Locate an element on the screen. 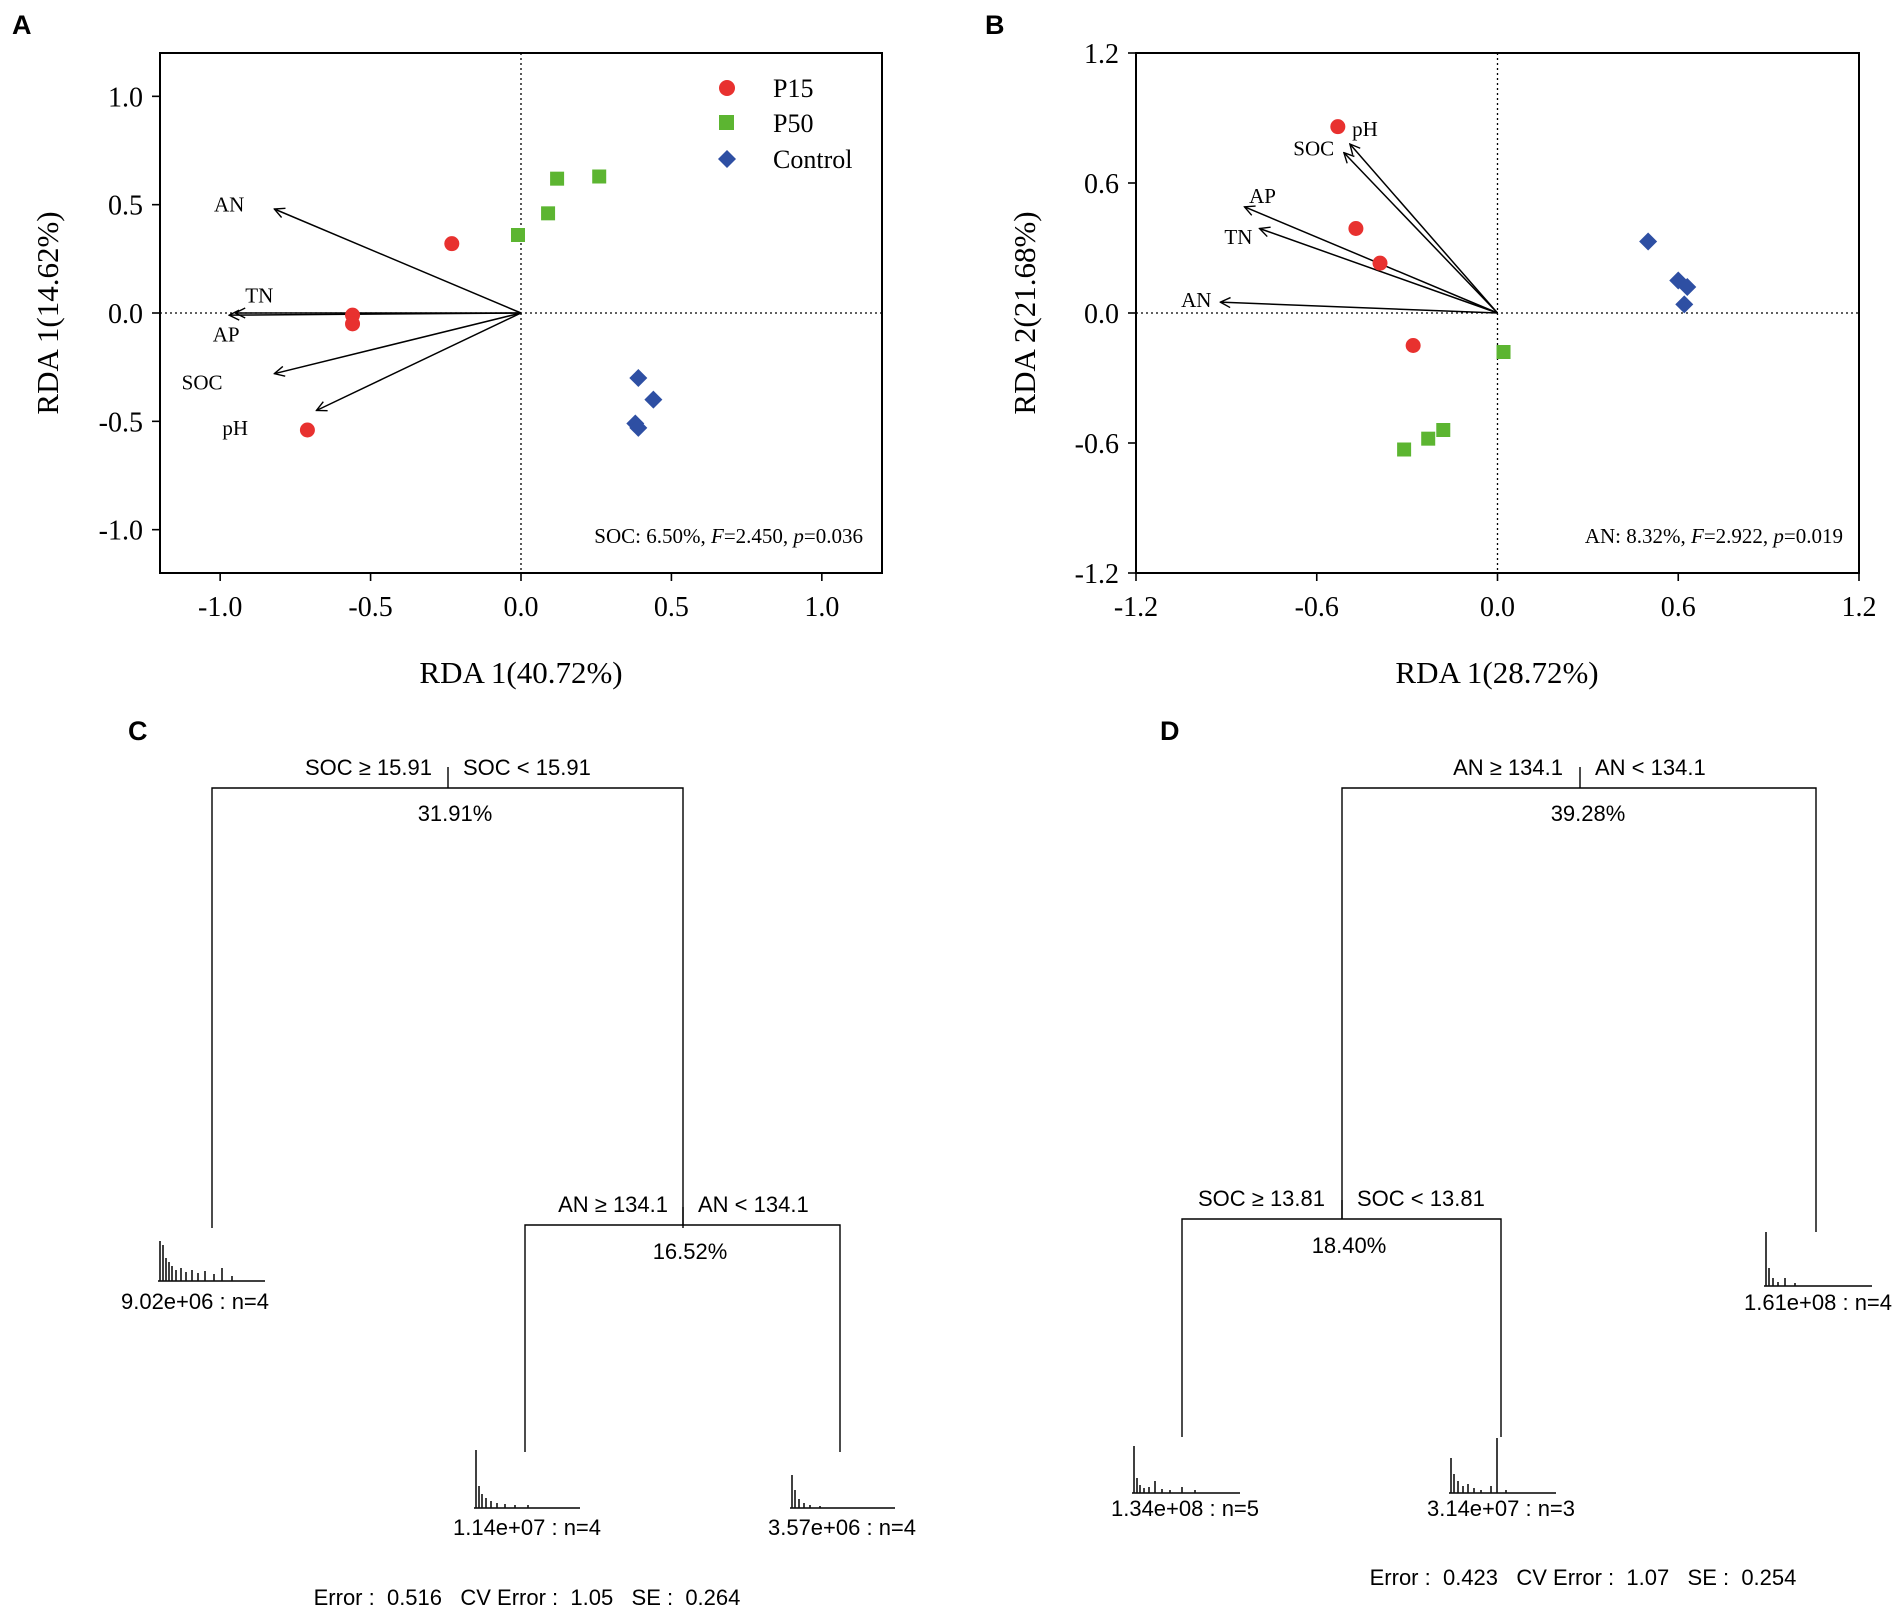  y-tick-label-a-0: -1.0 is located at coordinates (121, 531).